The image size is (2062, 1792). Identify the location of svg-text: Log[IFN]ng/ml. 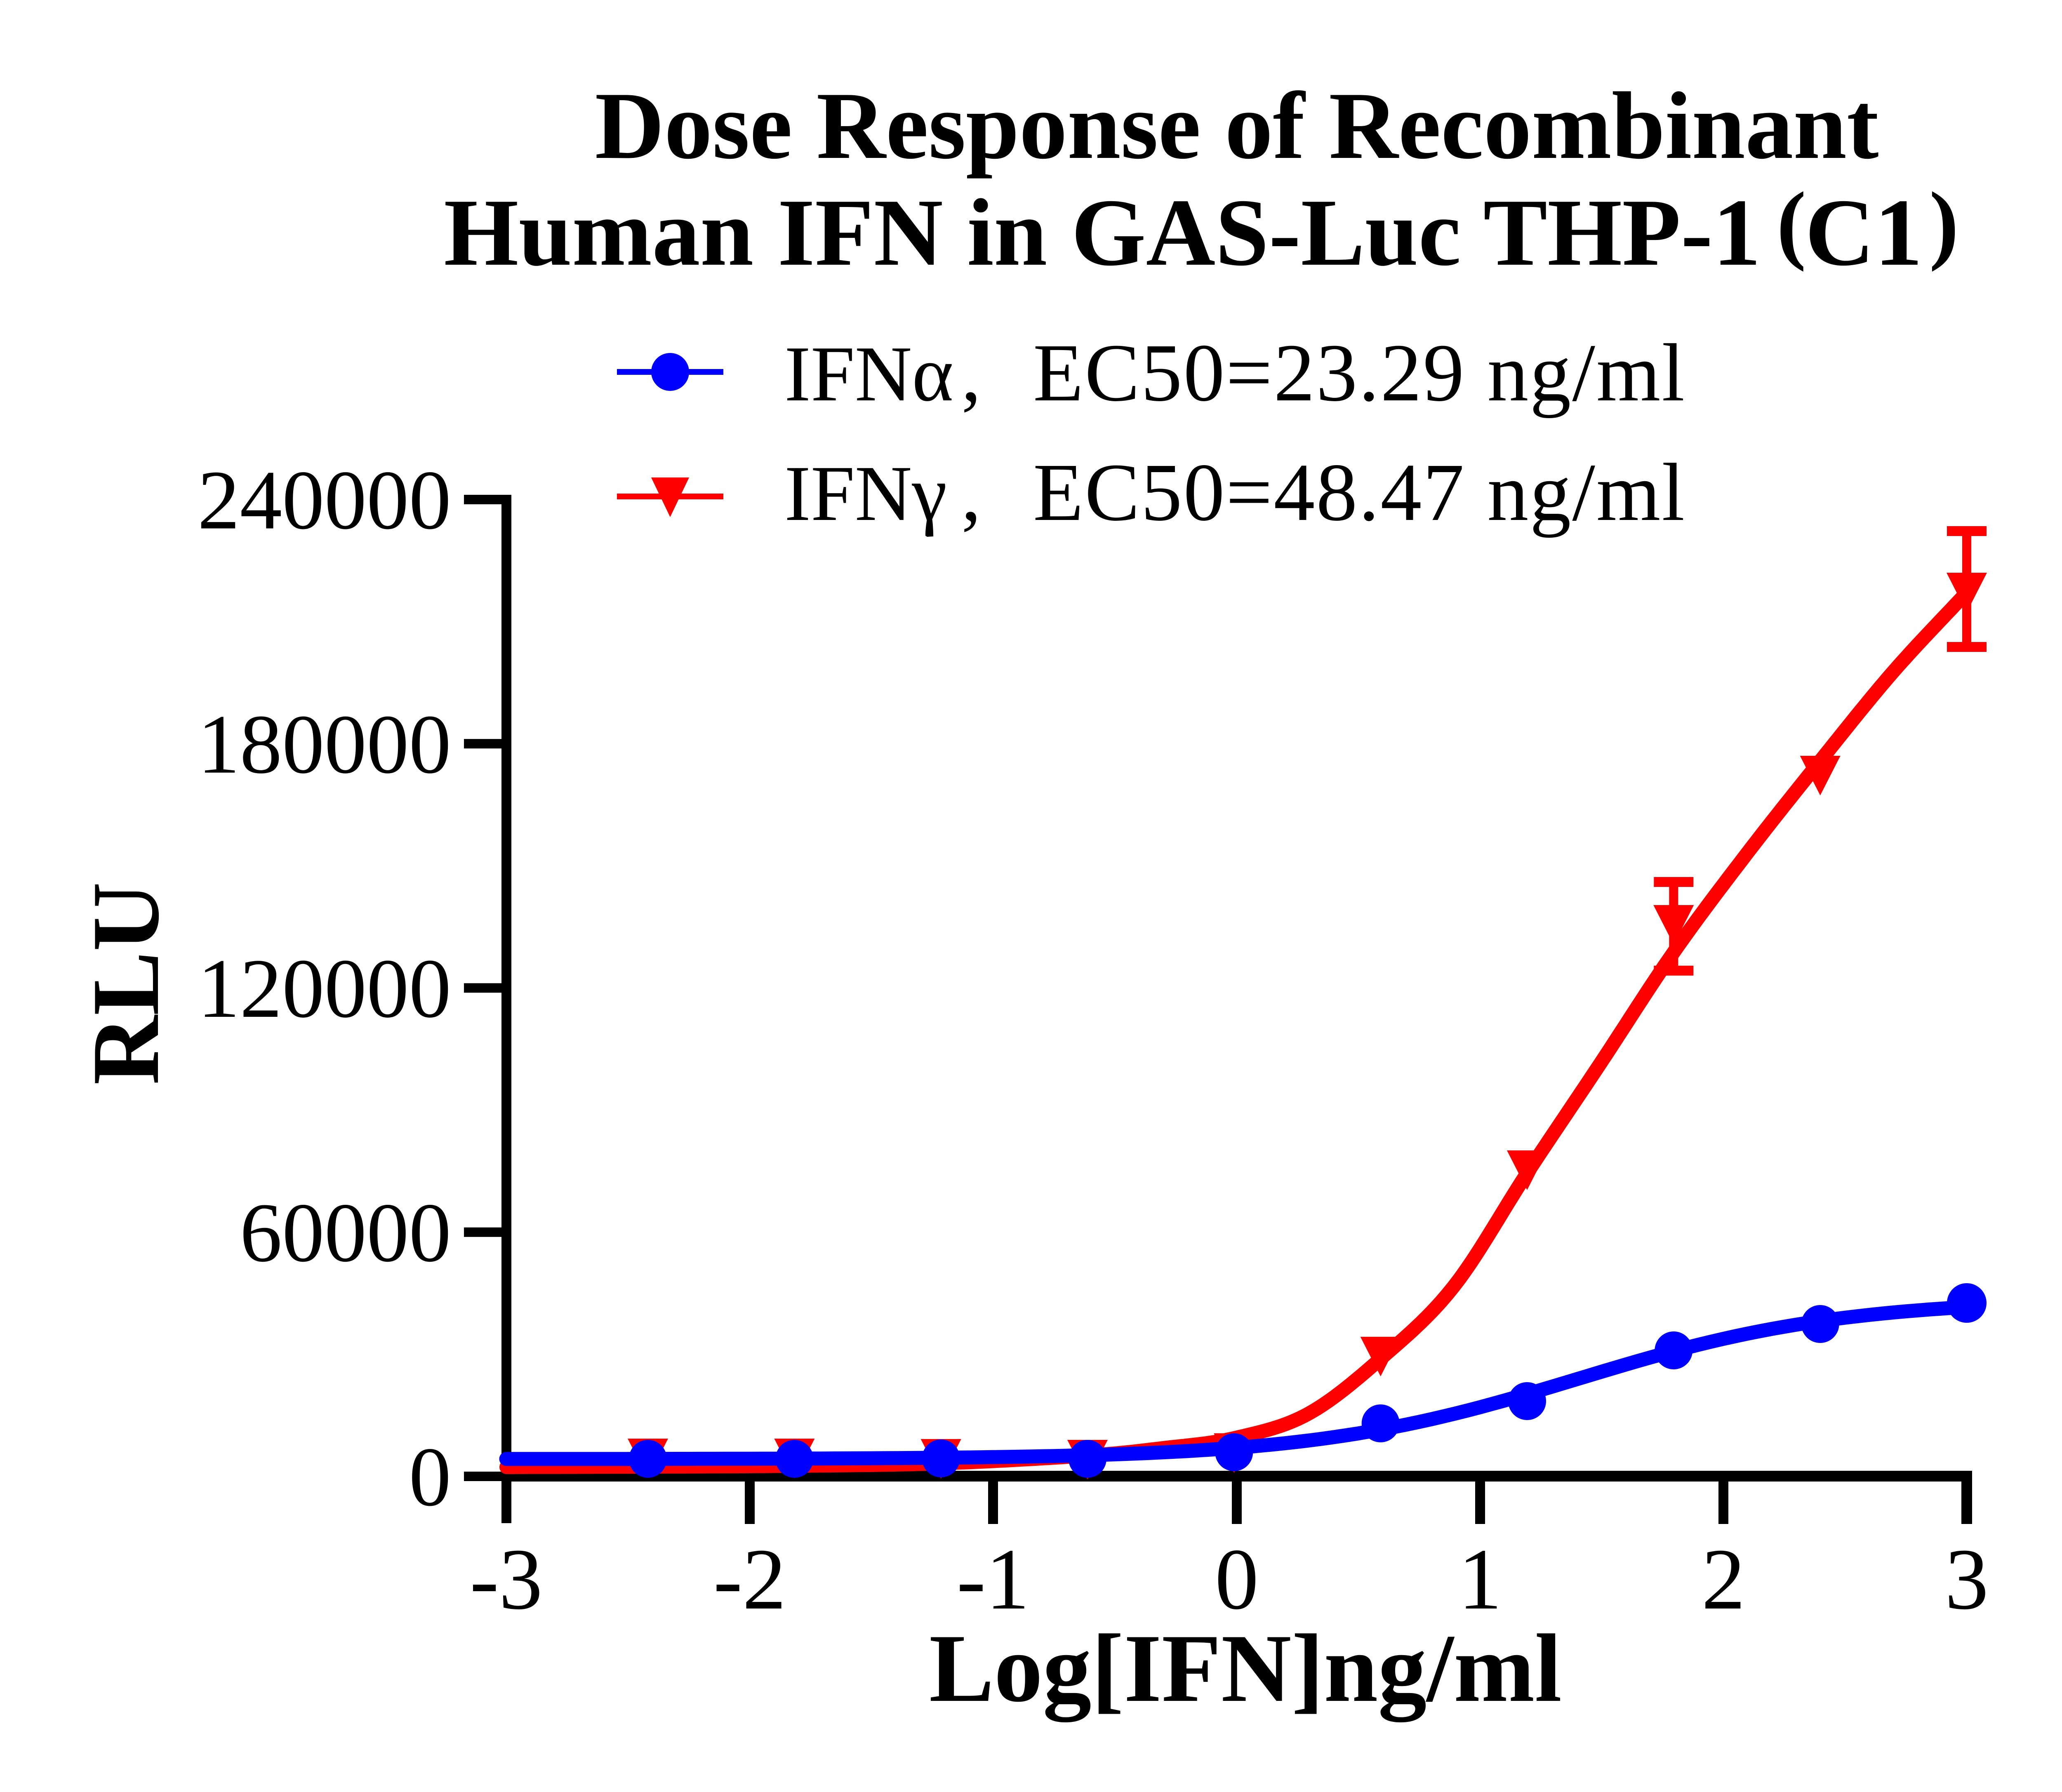
(1245, 1669).